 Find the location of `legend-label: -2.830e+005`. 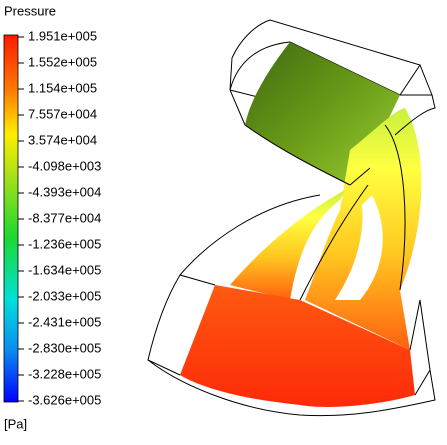

legend-label: -2.830e+005 is located at coordinates (64, 347).